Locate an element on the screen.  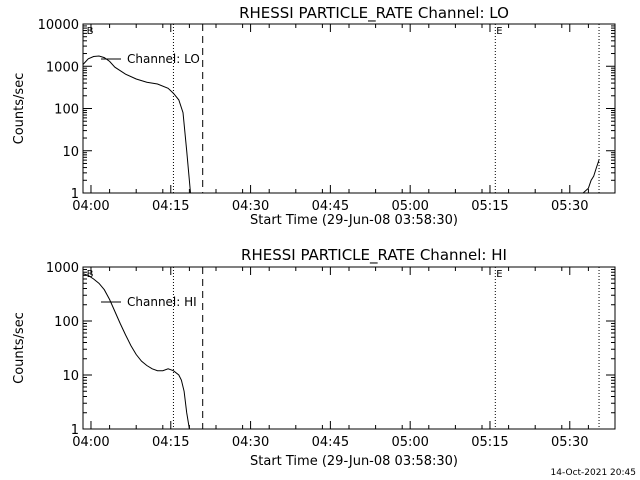
chart-title: RHESSI PARTICLE_RATE Channel: HI is located at coordinates (374, 255).